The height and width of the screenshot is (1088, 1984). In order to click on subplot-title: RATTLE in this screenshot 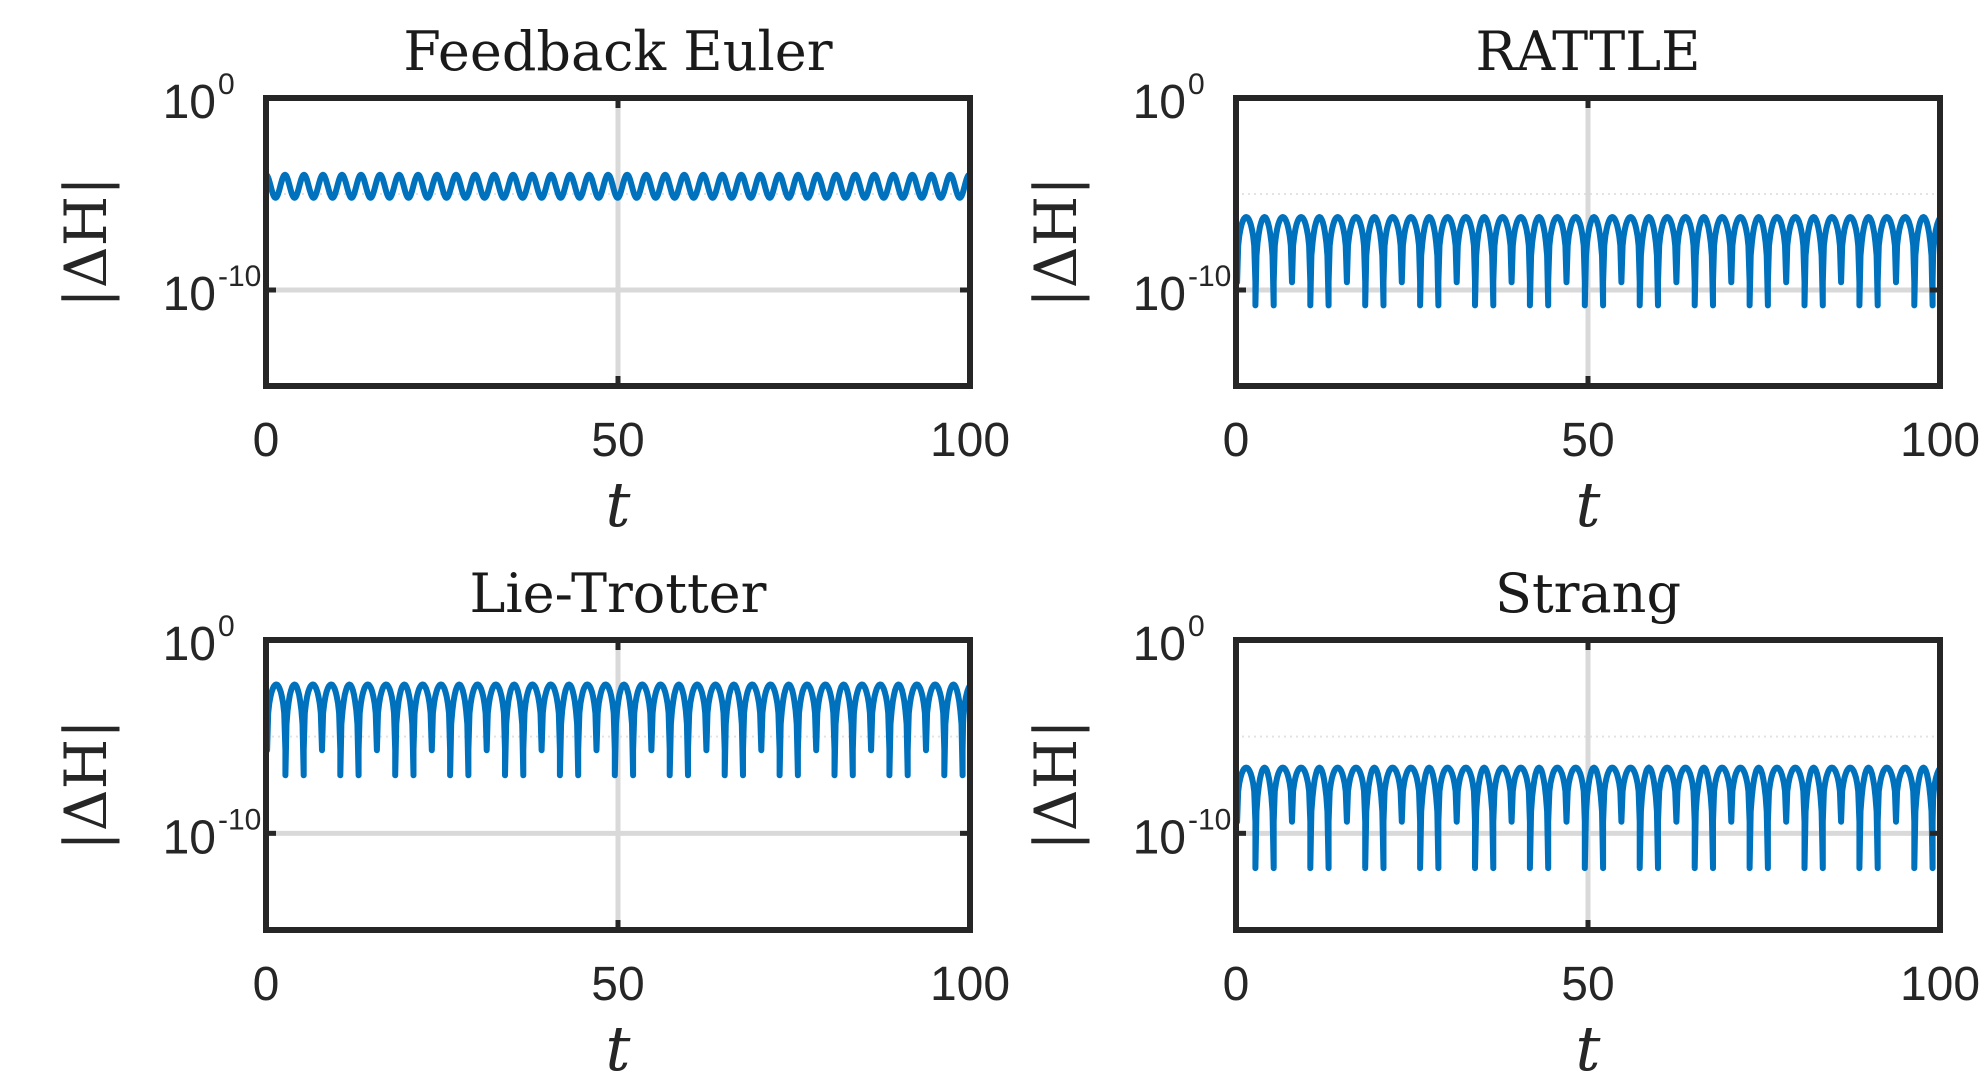, I will do `click(1587, 51)`.